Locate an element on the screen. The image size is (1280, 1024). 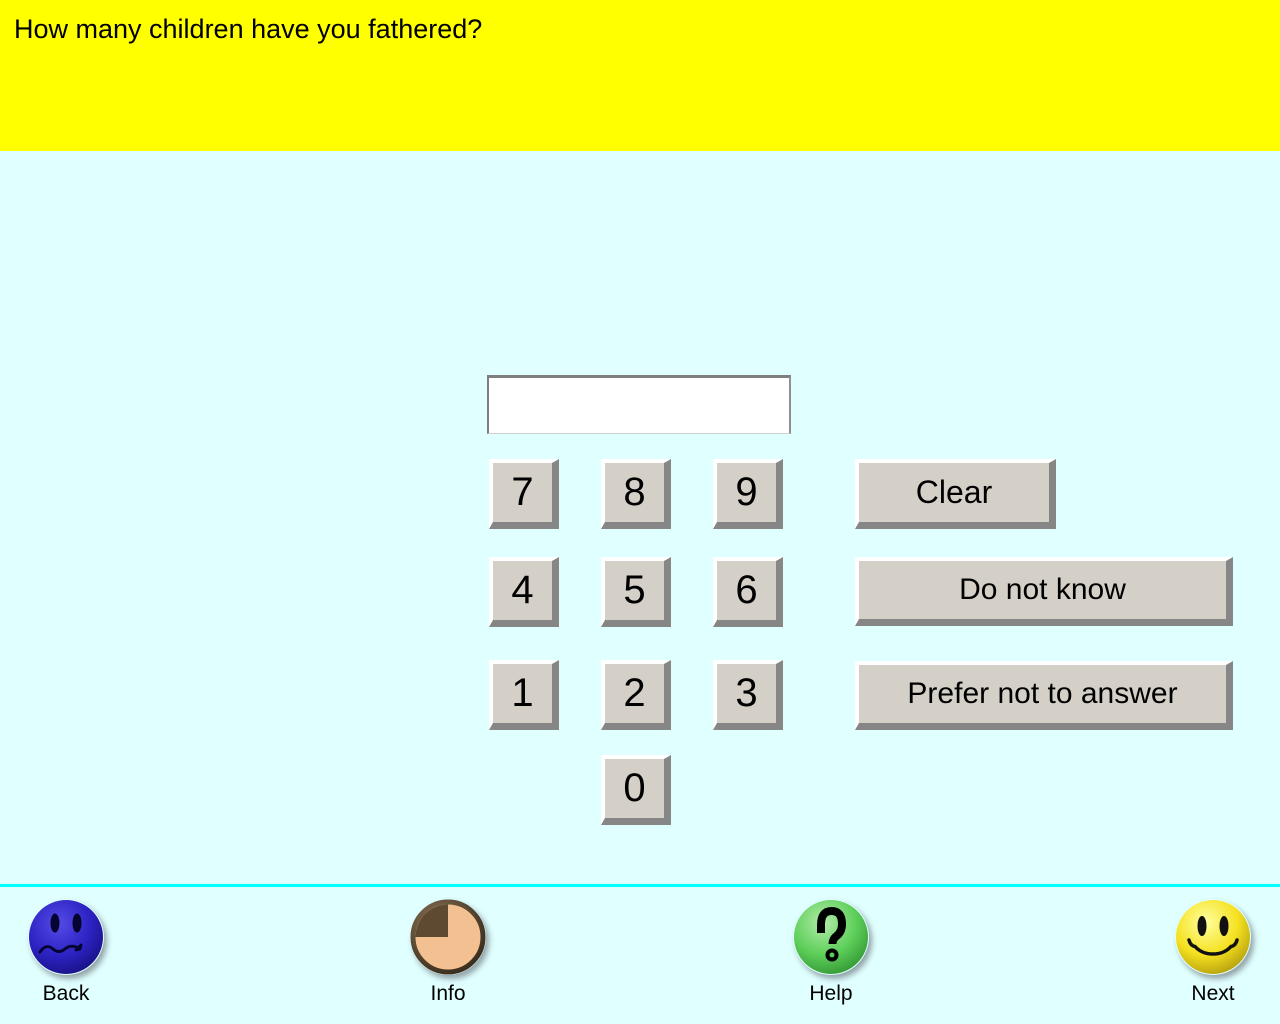
keypad-button-6: 6 is located at coordinates (748, 592).